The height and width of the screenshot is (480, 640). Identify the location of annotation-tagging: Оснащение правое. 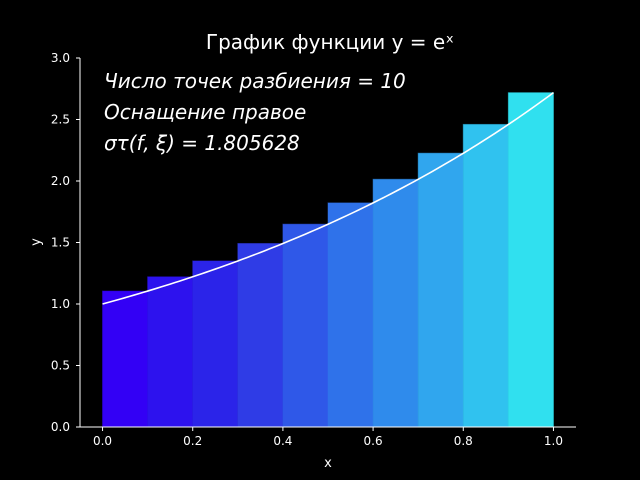
(205, 112).